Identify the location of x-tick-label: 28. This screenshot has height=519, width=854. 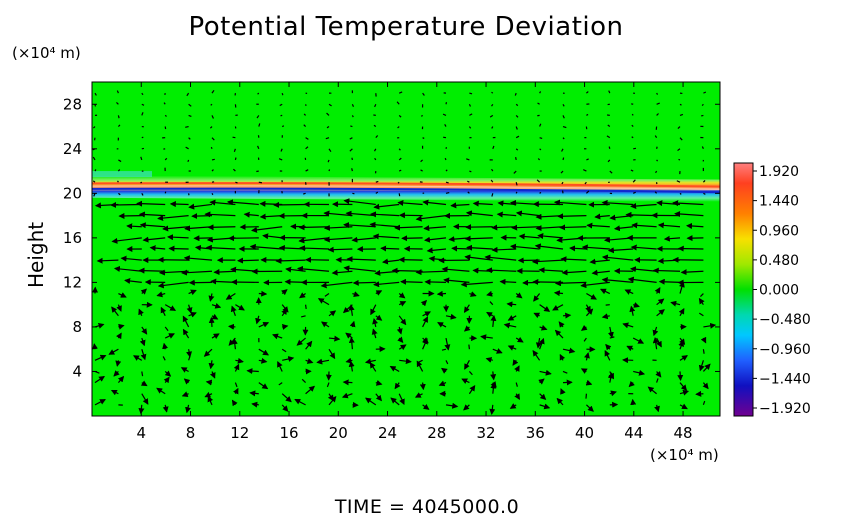
(436, 433).